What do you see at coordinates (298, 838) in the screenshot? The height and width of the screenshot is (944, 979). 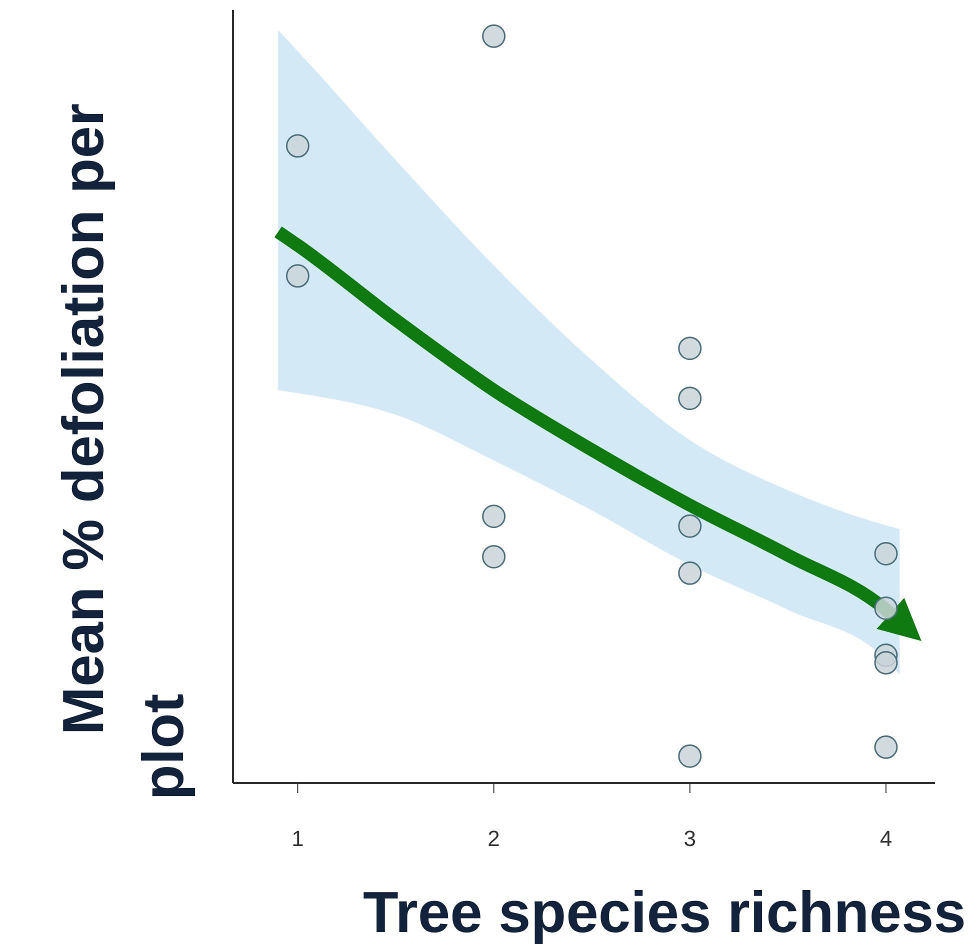 I see `x-tick-label: 1` at bounding box center [298, 838].